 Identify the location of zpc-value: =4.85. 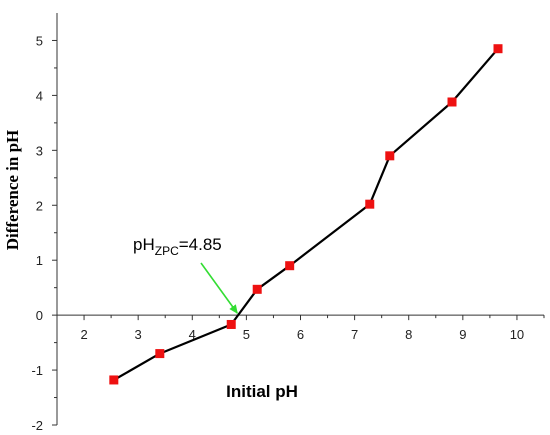
(200, 244).